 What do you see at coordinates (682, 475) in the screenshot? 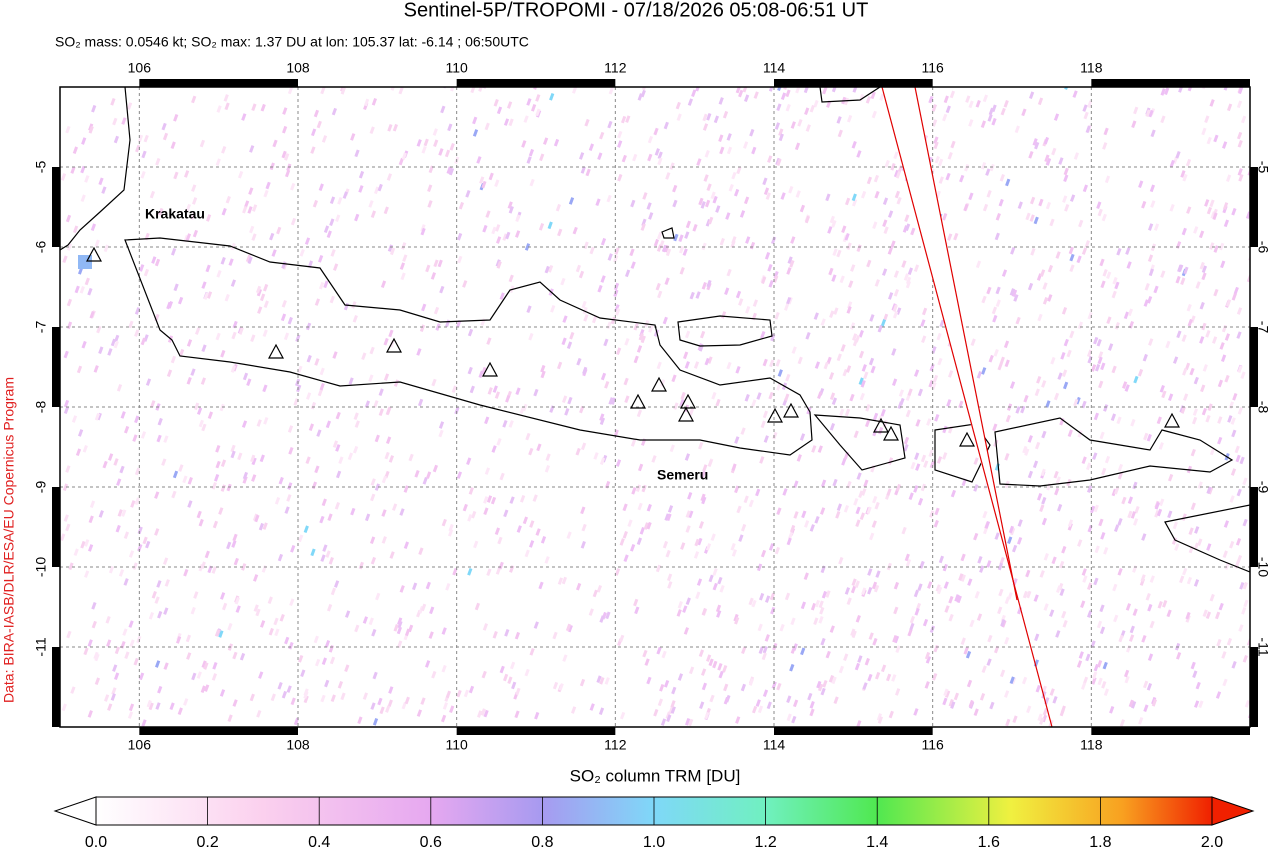
I see `volcano-label: Semeru` at bounding box center [682, 475].